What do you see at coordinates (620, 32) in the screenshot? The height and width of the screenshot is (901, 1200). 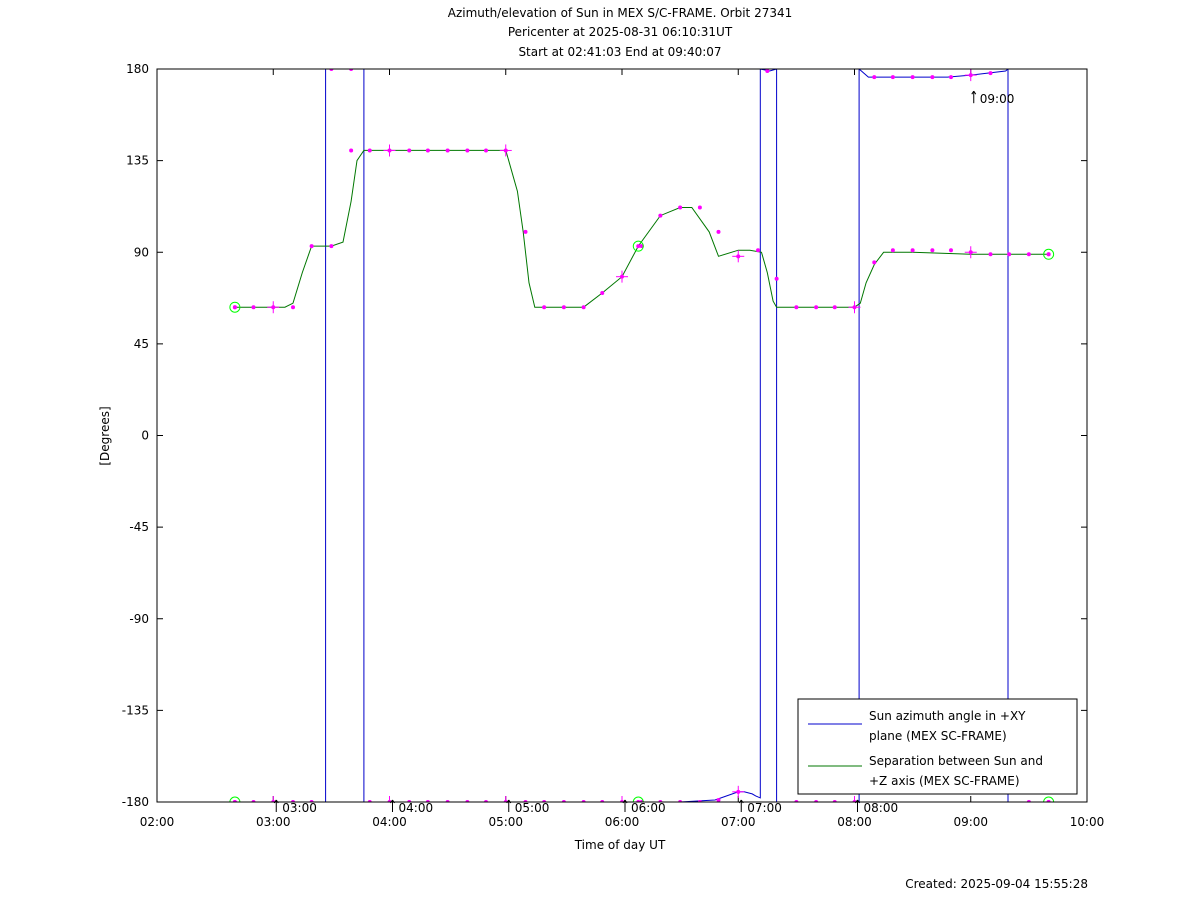 I see `chart-title-line2: Pericenter at 2025-08-31 06:10:31UT` at bounding box center [620, 32].